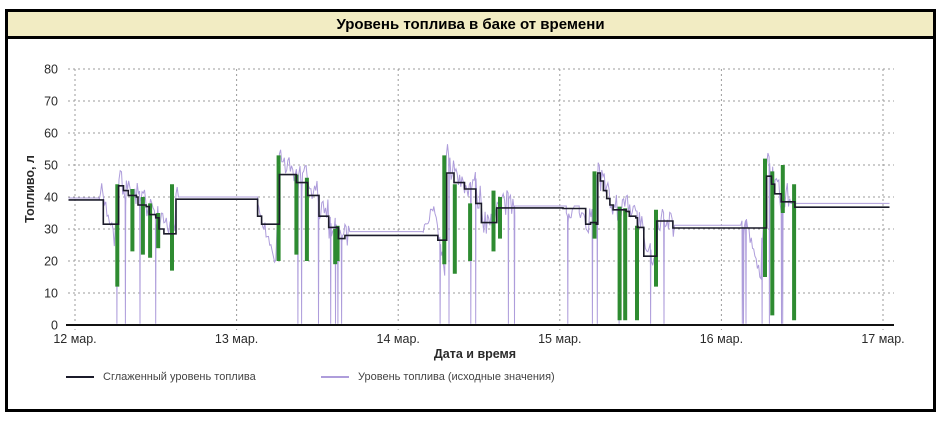 This screenshot has width=942, height=421. What do you see at coordinates (51, 102) in the screenshot?
I see `svg-text: 70` at bounding box center [51, 102].